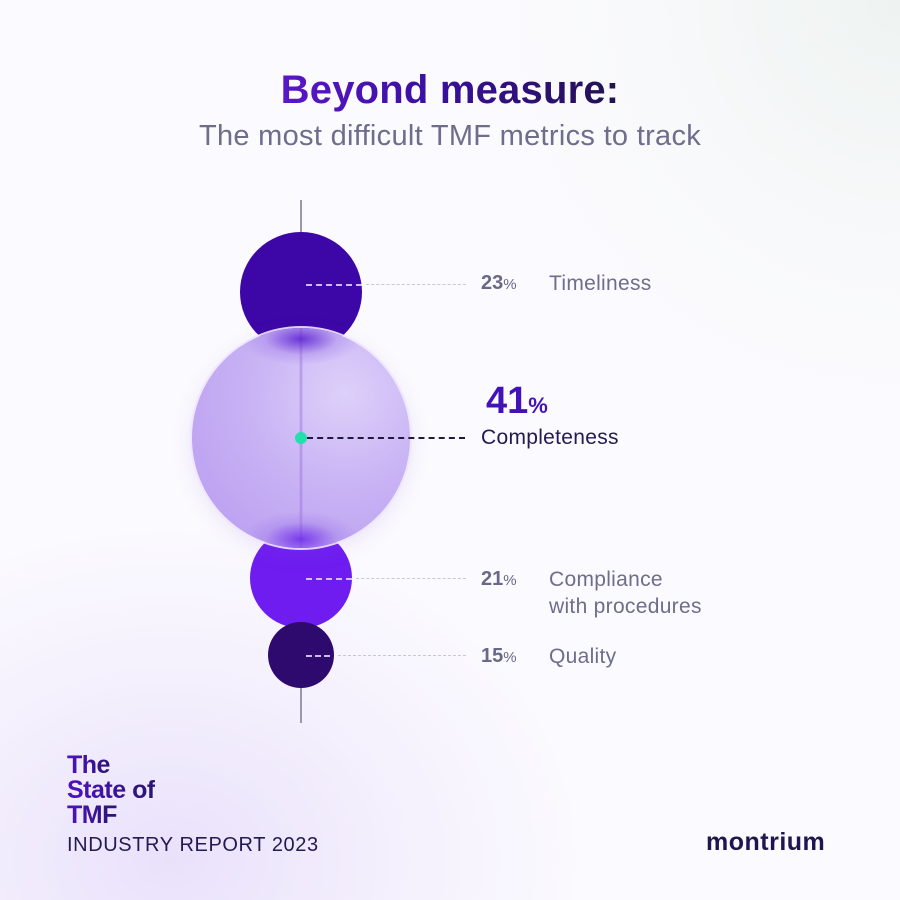  What do you see at coordinates (411, 578) in the screenshot?
I see `leader-line-compliance` at bounding box center [411, 578].